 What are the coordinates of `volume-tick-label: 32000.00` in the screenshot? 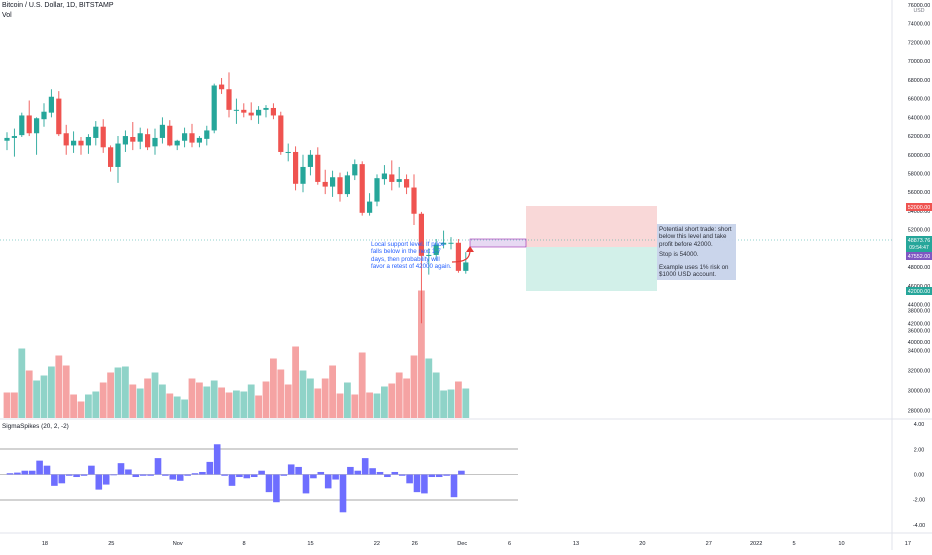 It's located at (919, 372).